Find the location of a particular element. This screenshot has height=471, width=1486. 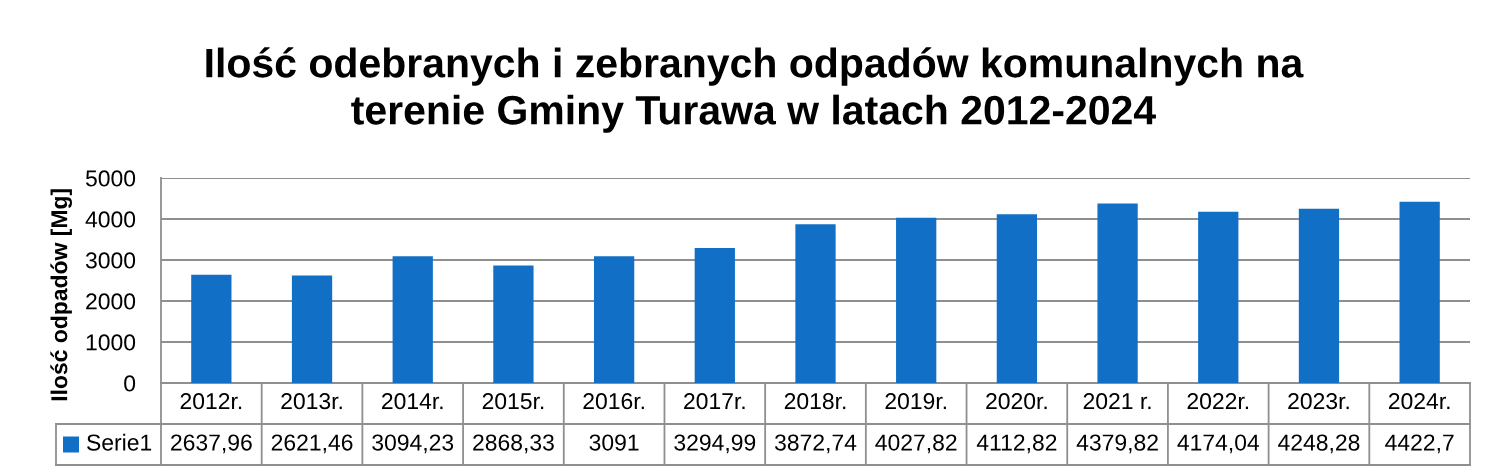

legend-label: Serie1 is located at coordinates (119, 442).